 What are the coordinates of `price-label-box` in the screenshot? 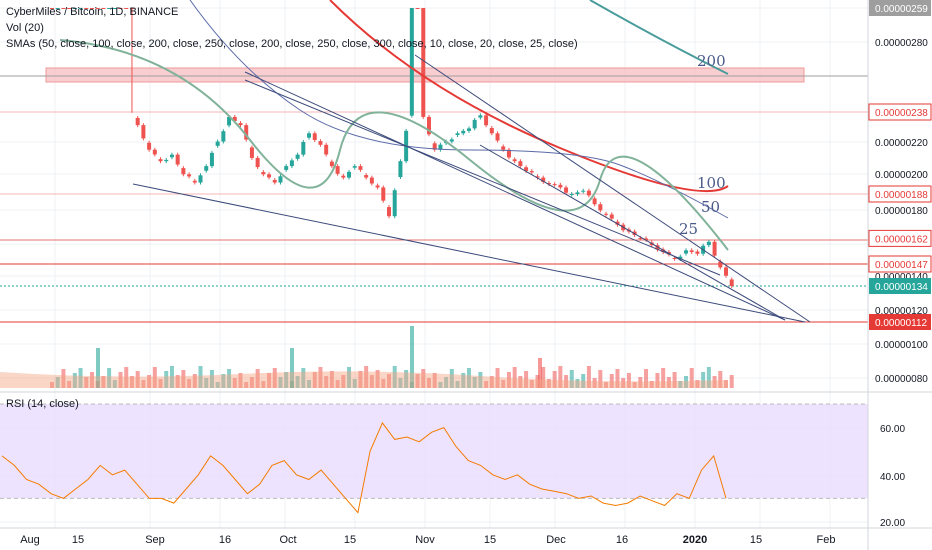 It's located at (900, 8).